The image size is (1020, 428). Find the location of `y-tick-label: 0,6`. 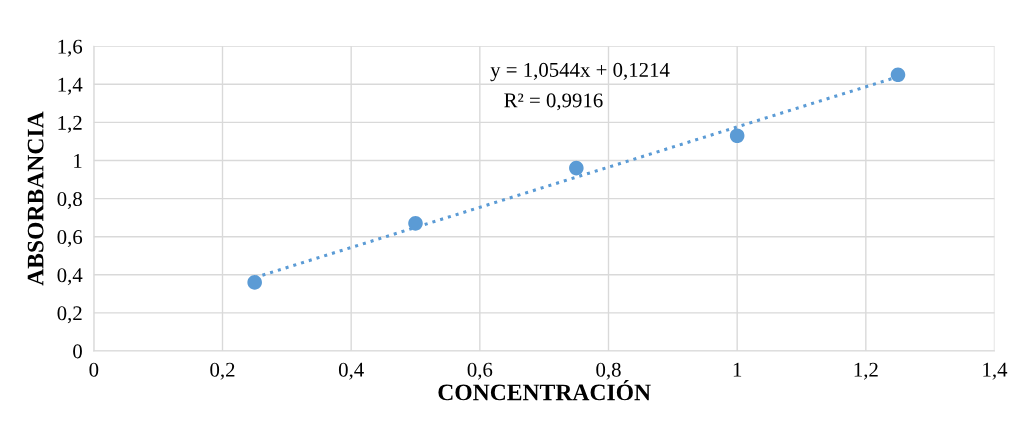

y-tick-label: 0,6 is located at coordinates (70, 239).